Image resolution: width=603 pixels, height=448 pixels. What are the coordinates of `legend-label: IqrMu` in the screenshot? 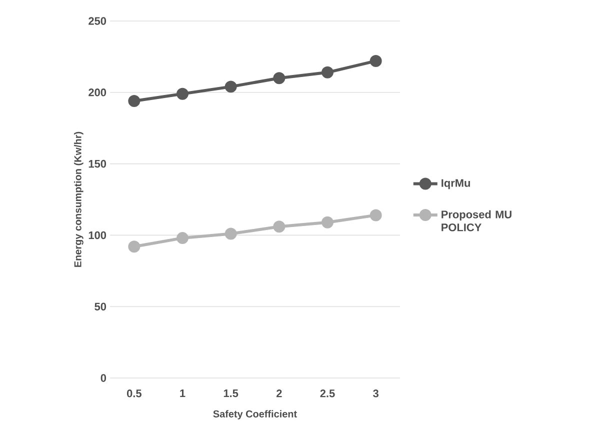 It's located at (456, 184).